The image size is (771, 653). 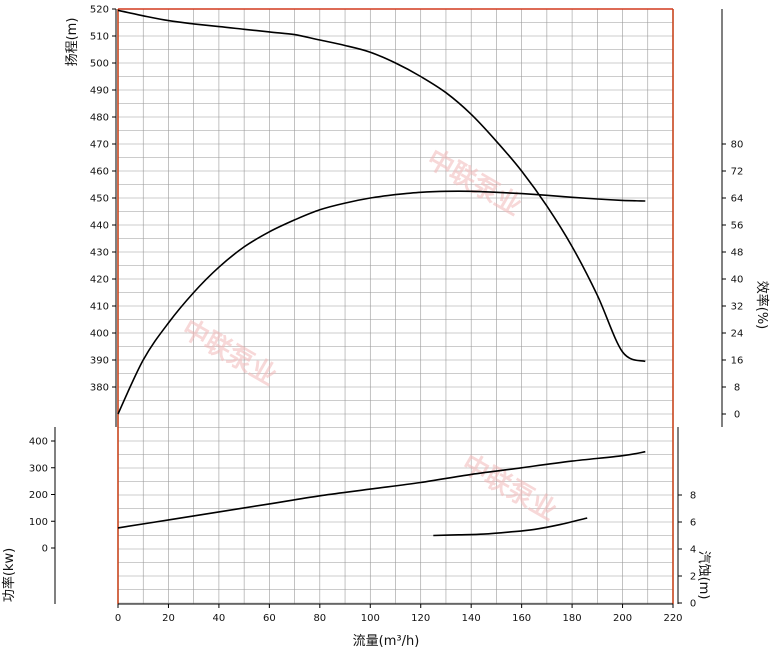 What do you see at coordinates (38, 442) in the screenshot?
I see `power-tick-label: 400` at bounding box center [38, 442].